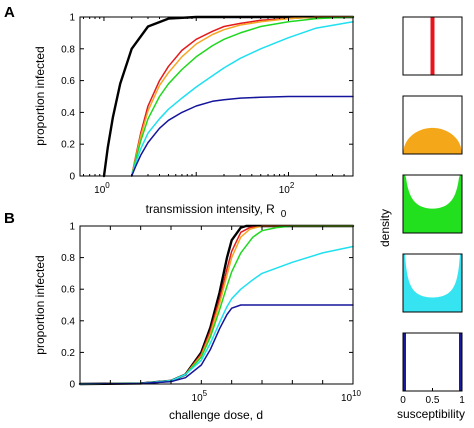 This screenshot has height=428, width=474. I want to click on chart-b-x-label: challenge dose, d, so click(216, 415).